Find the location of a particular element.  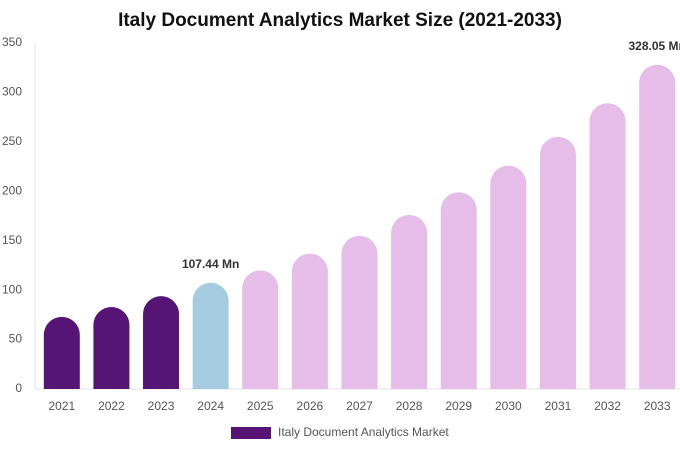

x-tick-label: 2021 is located at coordinates (61, 406).